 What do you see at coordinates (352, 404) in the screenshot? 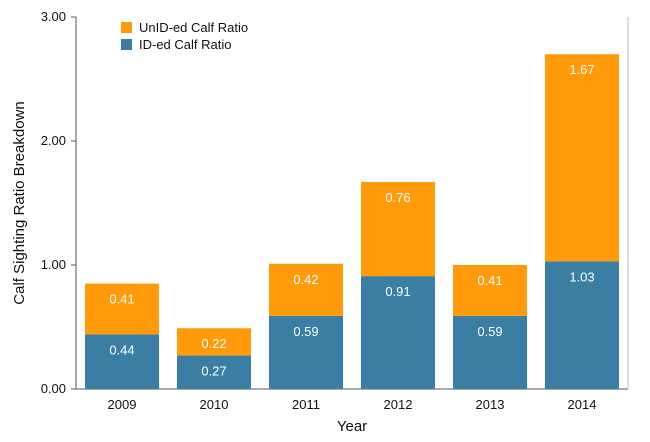
I see `x-axis-ticks: 2009 2010 2011 2012 2013 2014` at bounding box center [352, 404].